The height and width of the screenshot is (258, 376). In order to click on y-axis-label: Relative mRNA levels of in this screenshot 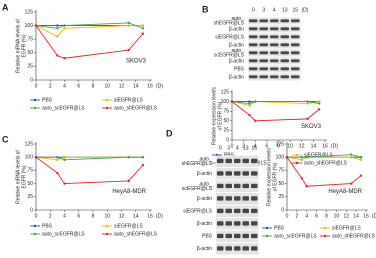, I will do `click(18, 177)`.